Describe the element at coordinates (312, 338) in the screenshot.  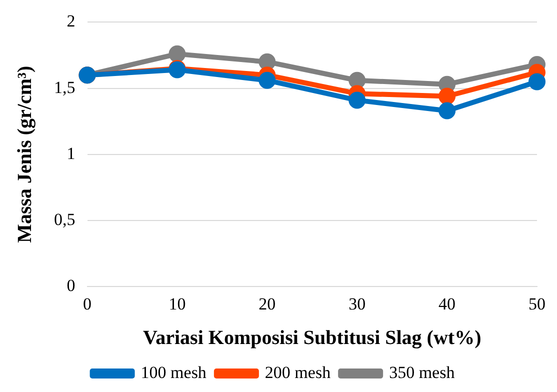
I see `x-axis-title: Variasi Komposisi Subtitusi Slag (wt%)` at that location.